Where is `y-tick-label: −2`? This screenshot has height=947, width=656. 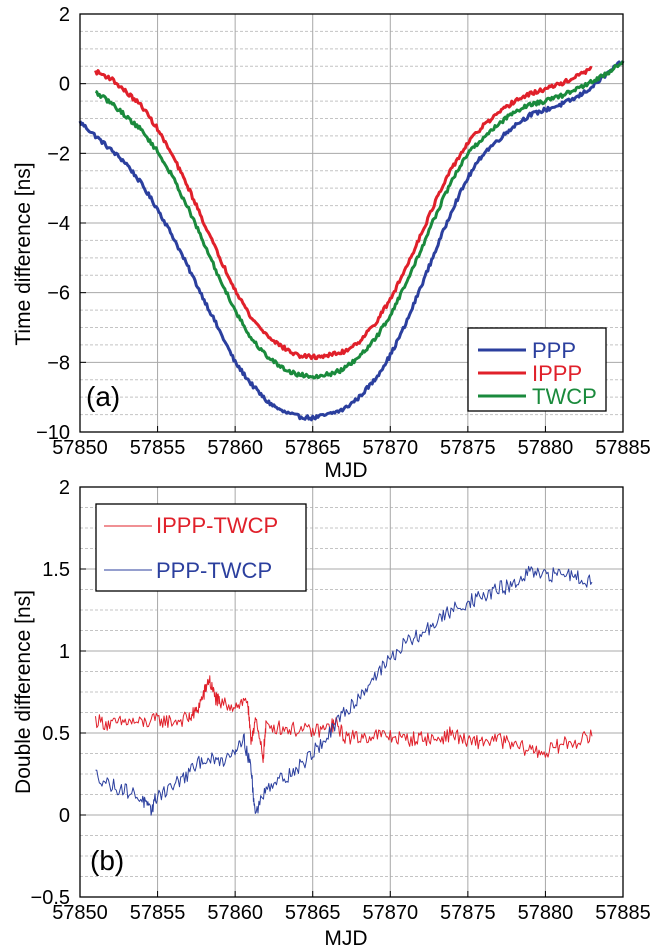
y-tick-label: −2 is located at coordinates (58, 154).